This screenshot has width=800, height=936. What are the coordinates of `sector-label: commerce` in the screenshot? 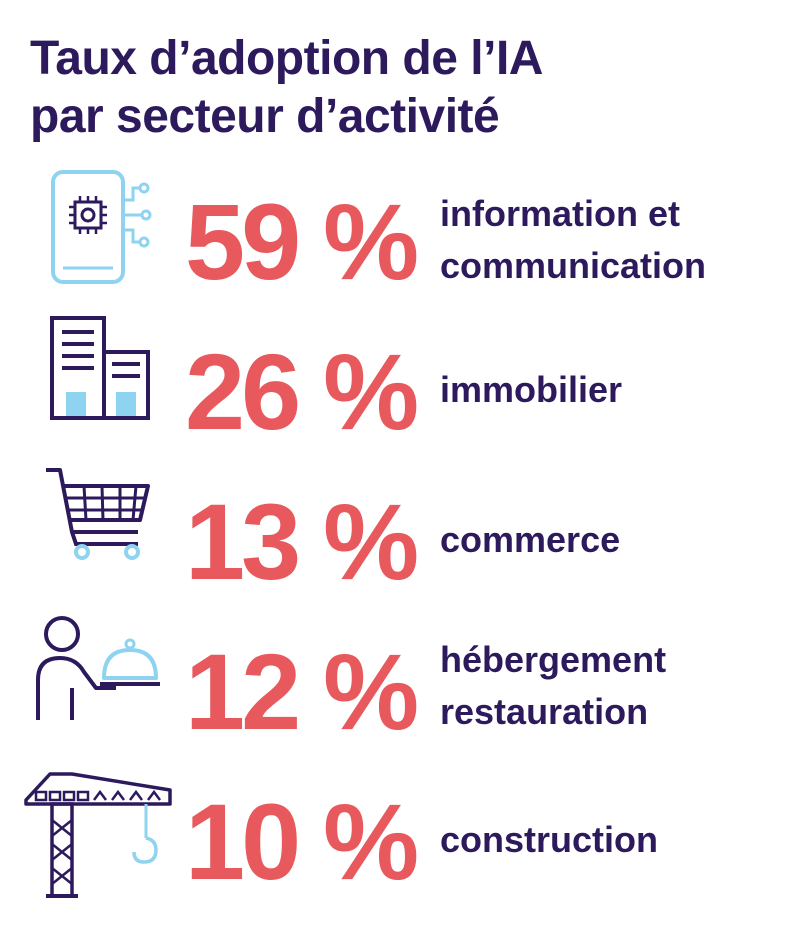 It's located at (615, 540).